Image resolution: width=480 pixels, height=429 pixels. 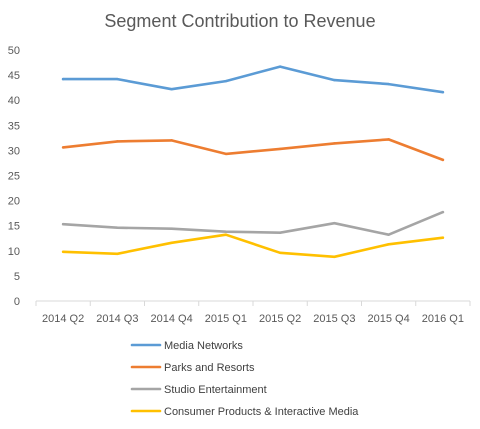 What do you see at coordinates (239, 21) in the screenshot?
I see `chart-title: Segment Contribution to Revenue` at bounding box center [239, 21].